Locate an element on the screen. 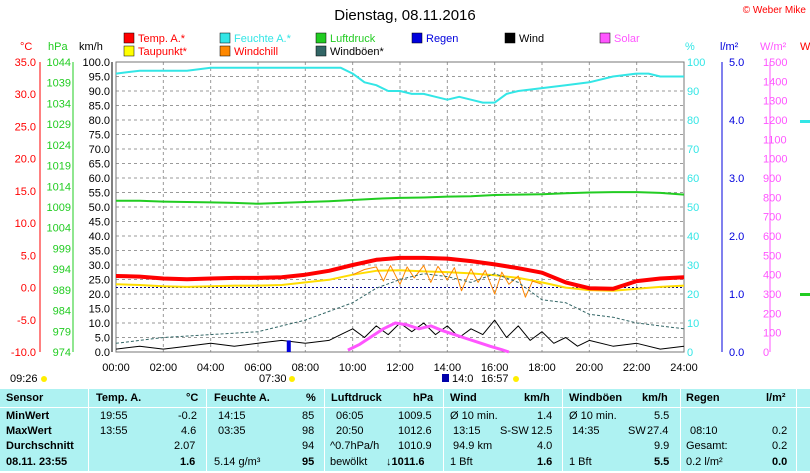  gust-max-direction: SW is located at coordinates (637, 431).